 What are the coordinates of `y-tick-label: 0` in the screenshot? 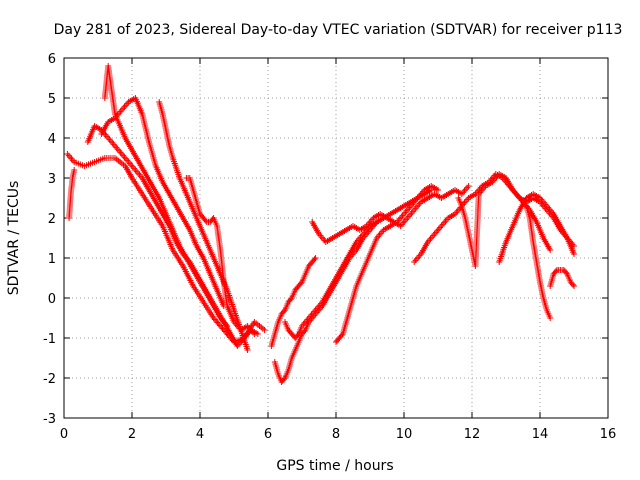 It's located at (52, 299).